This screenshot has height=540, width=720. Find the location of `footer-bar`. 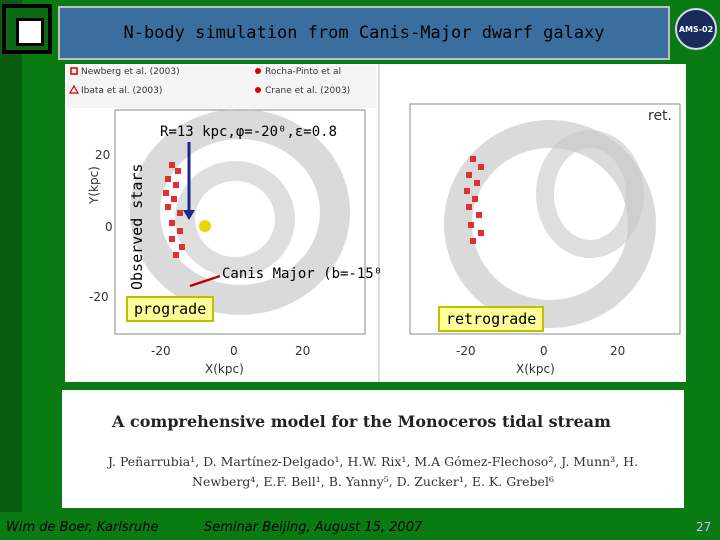

footer-bar is located at coordinates (360, 526).